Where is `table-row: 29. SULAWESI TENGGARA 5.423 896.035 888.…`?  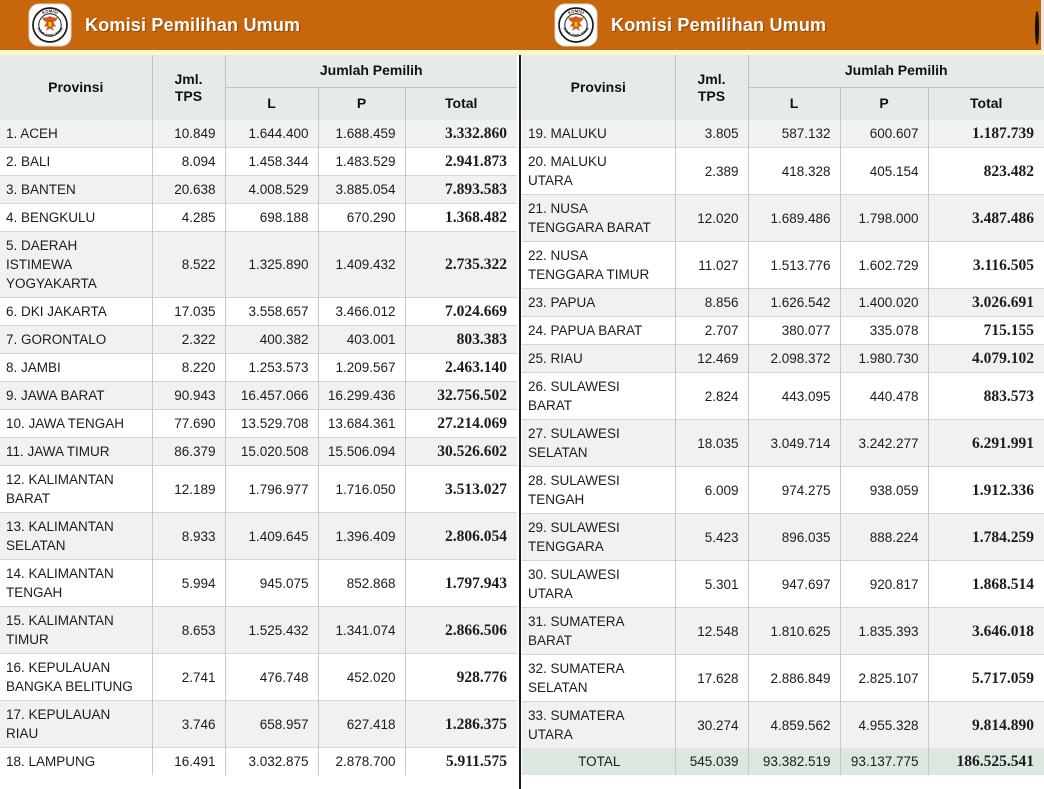 table-row: 29. SULAWESI TENGGARA 5.423 896.035 888.… is located at coordinates (783, 537).